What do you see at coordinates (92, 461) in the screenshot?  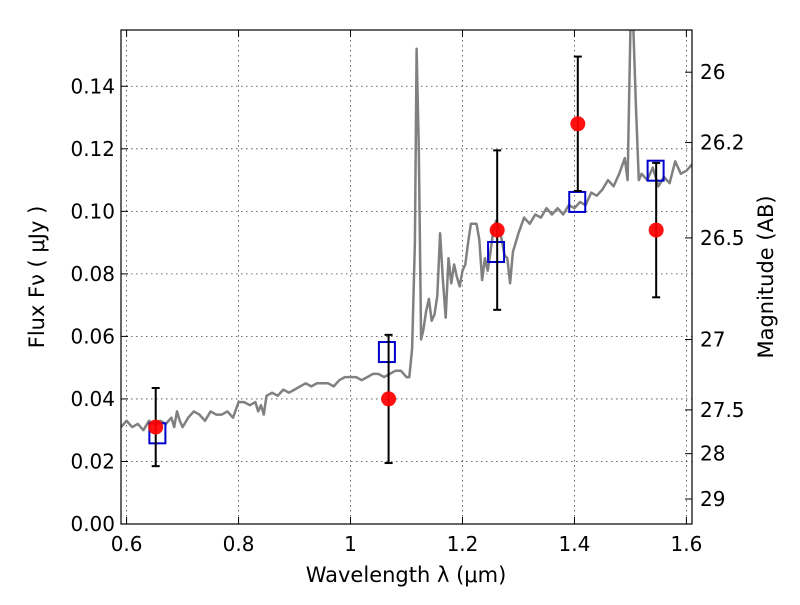 I see `y-tick-label: 0.02` at bounding box center [92, 461].